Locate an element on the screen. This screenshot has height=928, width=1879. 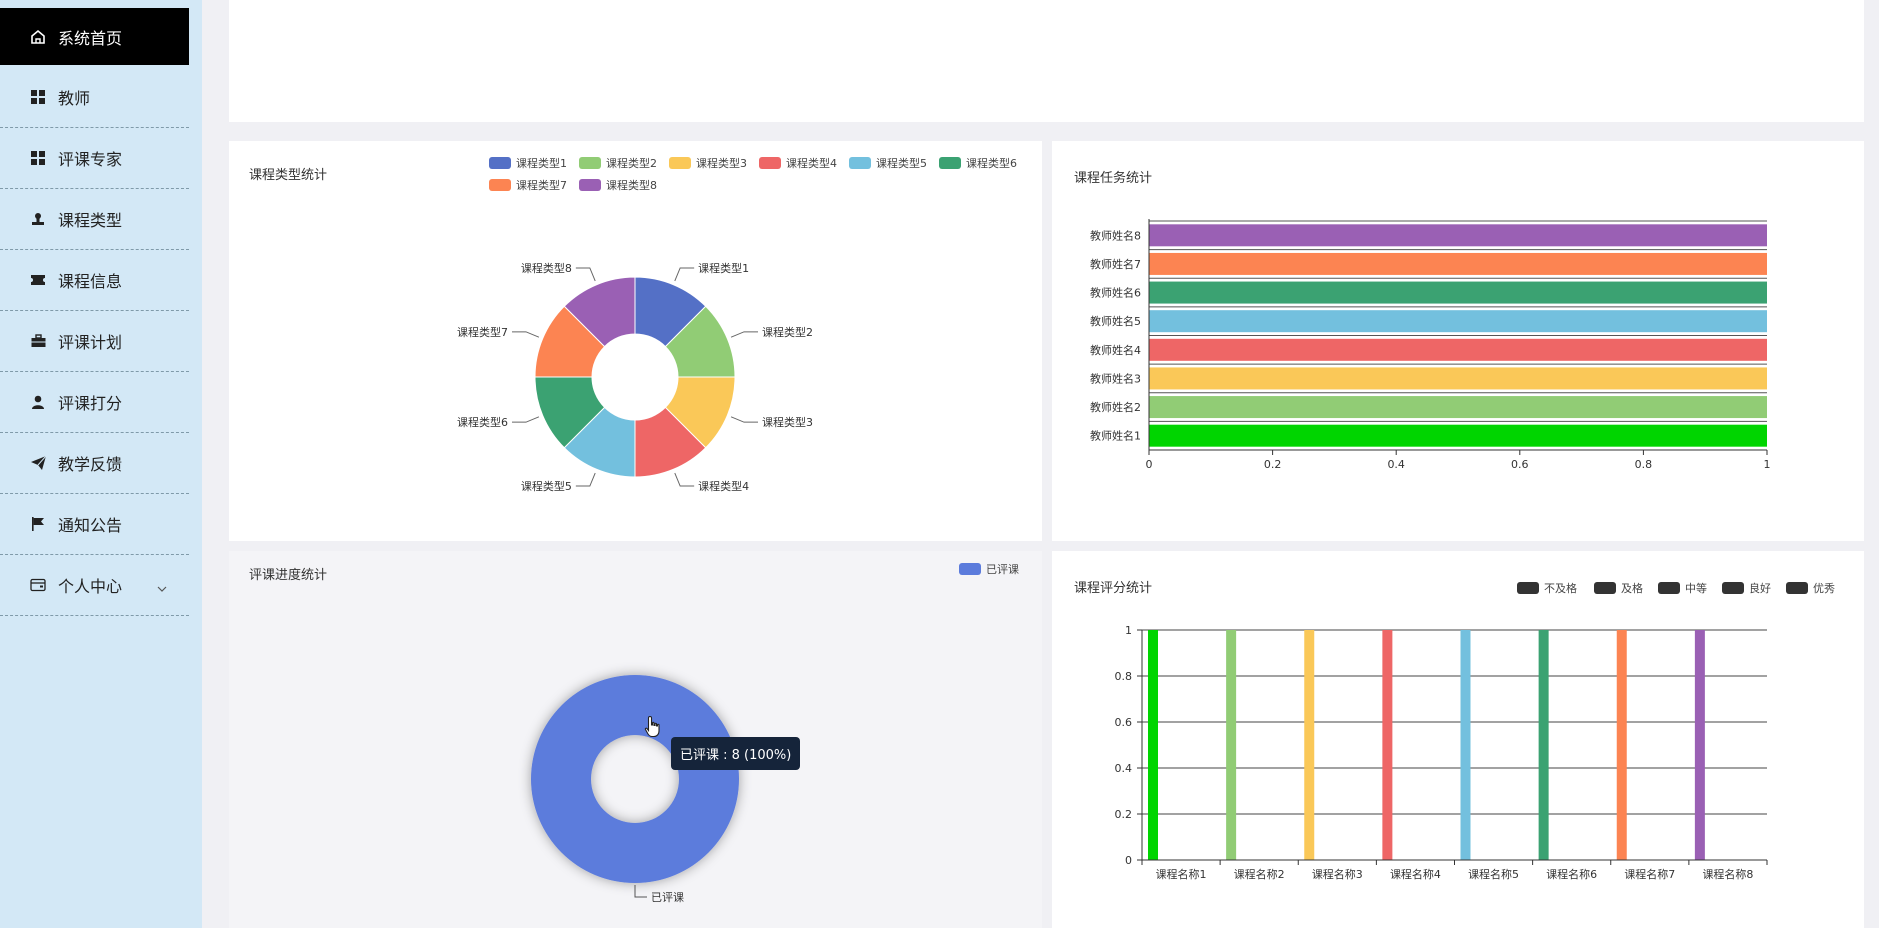
x-tick-label: 课程名称8 is located at coordinates (1727, 874).